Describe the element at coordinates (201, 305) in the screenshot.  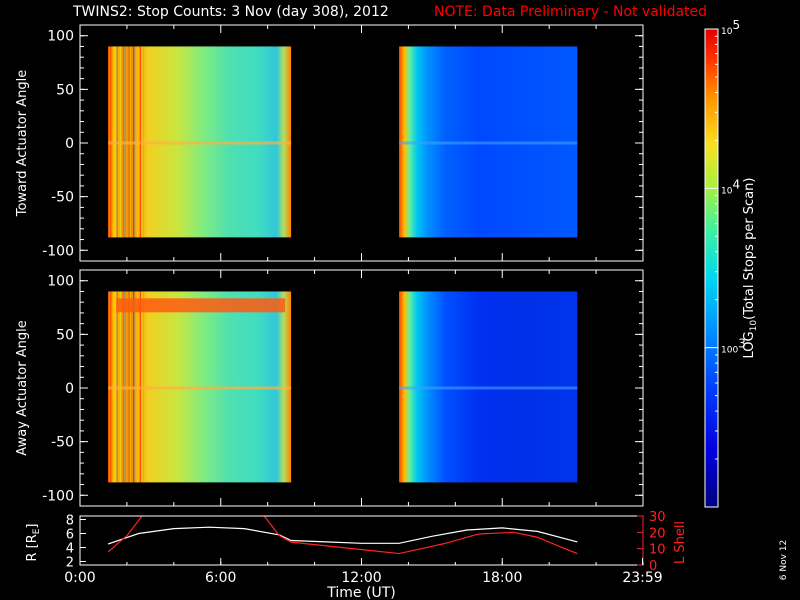
I see `high-angle-band` at that location.